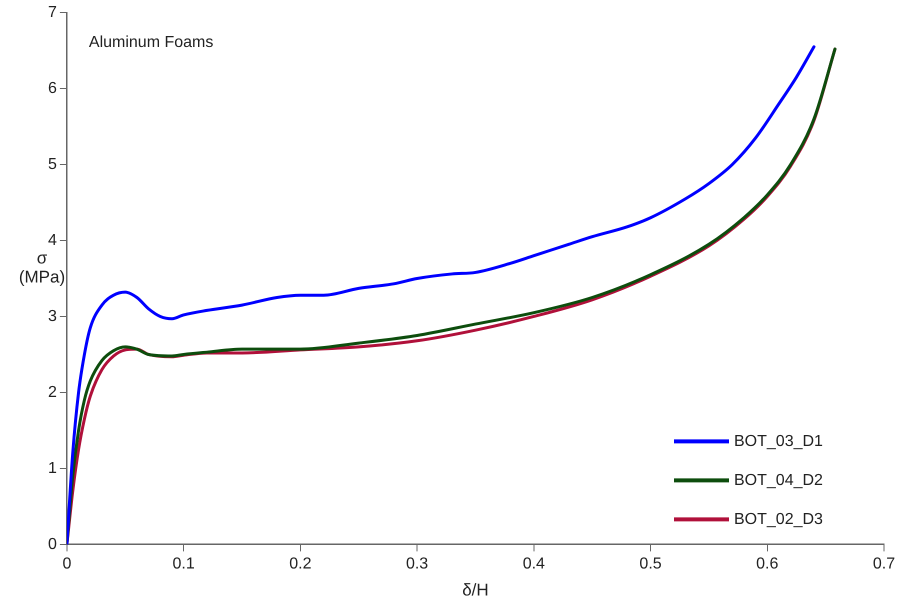 The width and height of the screenshot is (902, 607). Describe the element at coordinates (52, 164) in the screenshot. I see `y-tick-label: 5` at that location.